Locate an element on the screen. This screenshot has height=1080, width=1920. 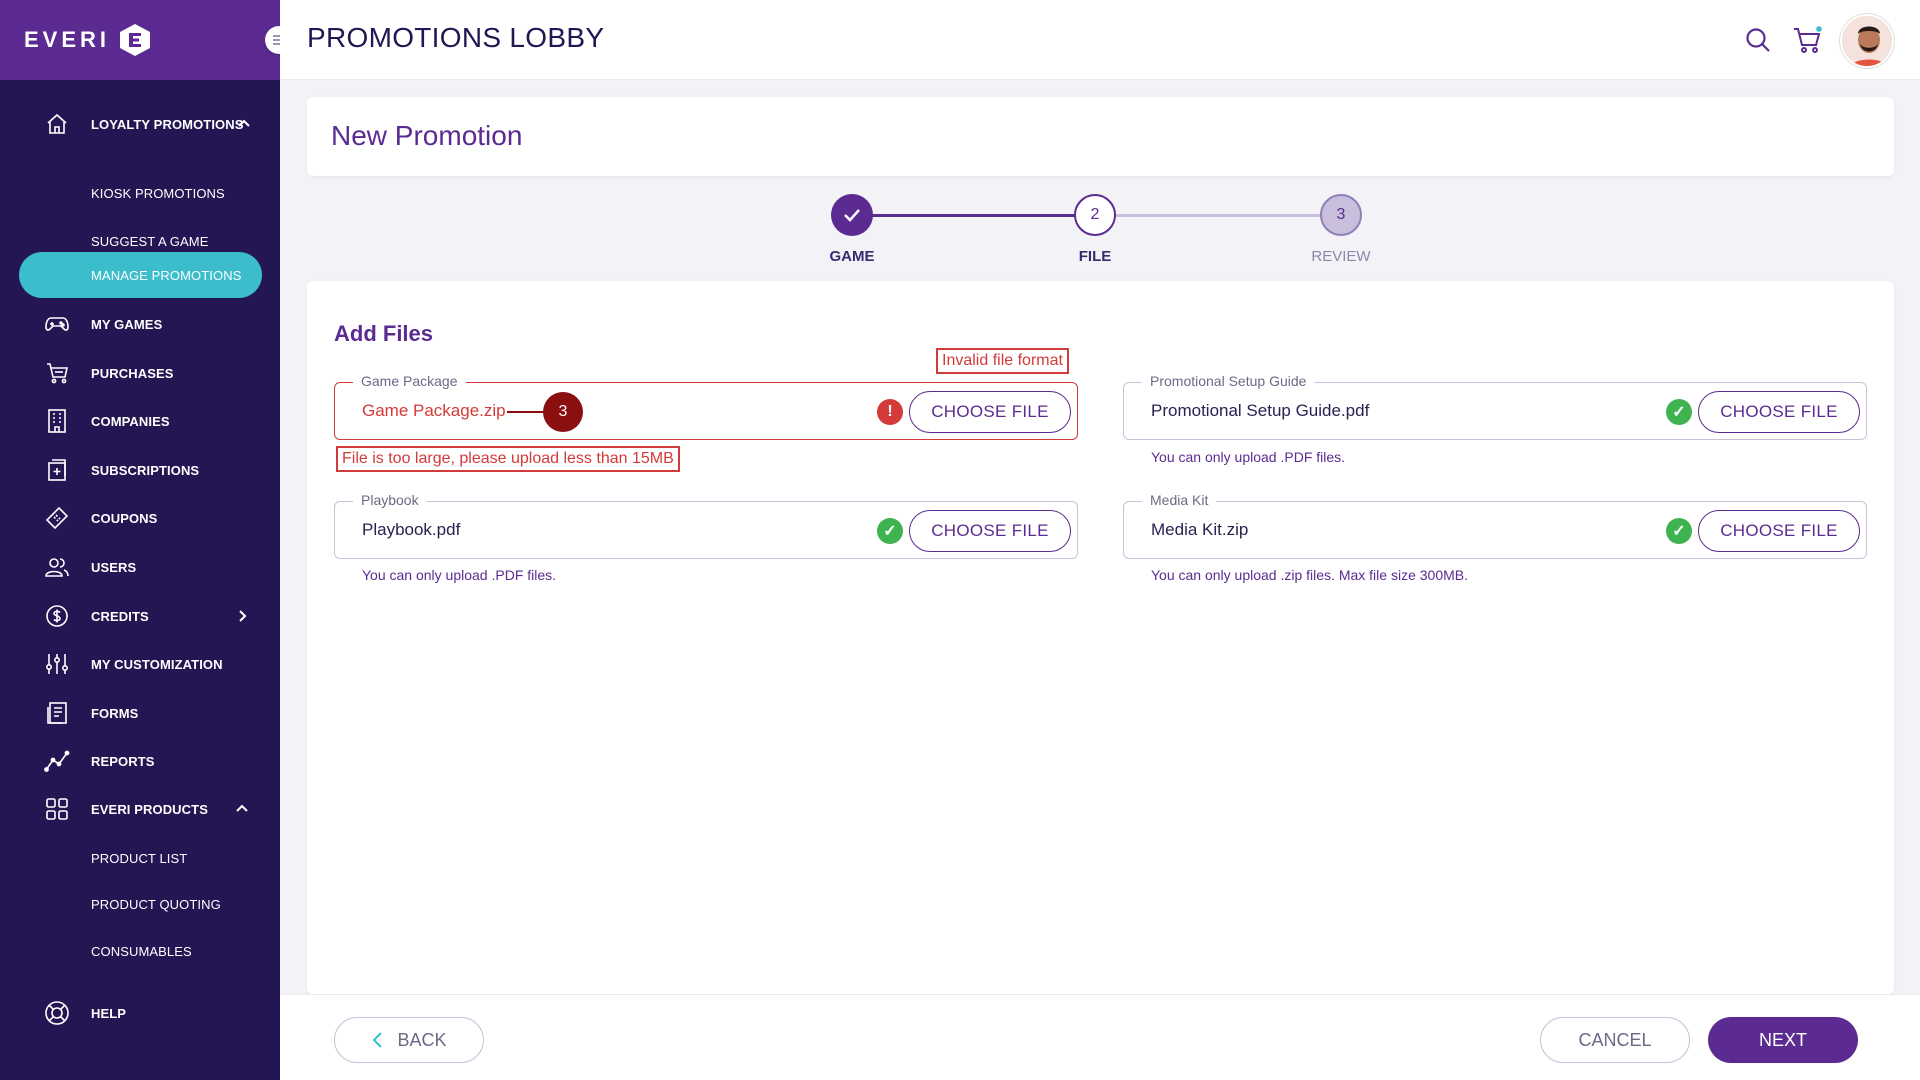
sidebar-item-subscriptions: SUBSCRIPTIONS is located at coordinates (140, 470).